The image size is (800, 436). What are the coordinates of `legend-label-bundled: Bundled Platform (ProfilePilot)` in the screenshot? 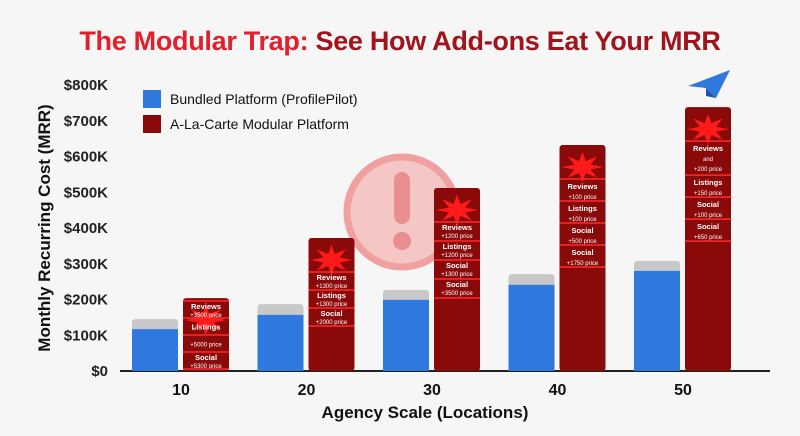 It's located at (264, 99).